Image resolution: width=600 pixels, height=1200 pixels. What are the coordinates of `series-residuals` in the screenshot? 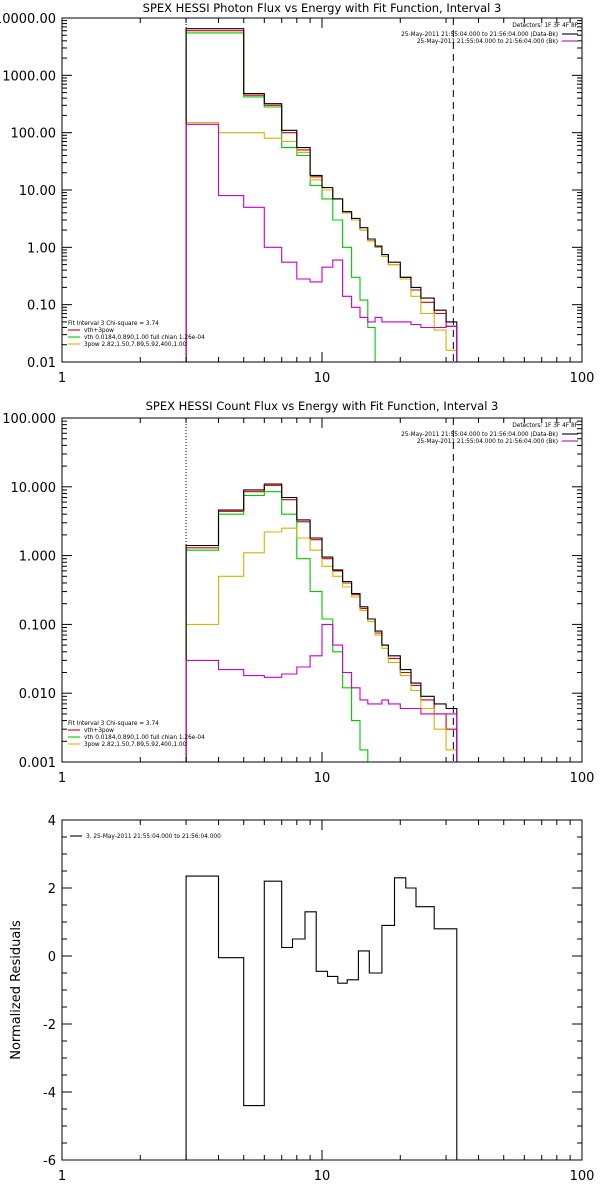 It's located at (321, 1017).